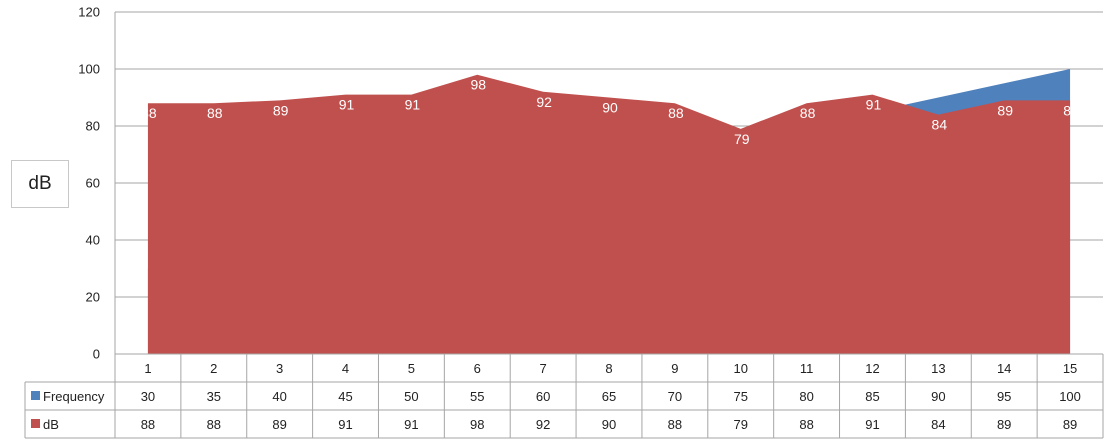 Image resolution: width=1107 pixels, height=442 pixels. Describe the element at coordinates (740, 424) in the screenshot. I see `table-cell: 79` at that location.